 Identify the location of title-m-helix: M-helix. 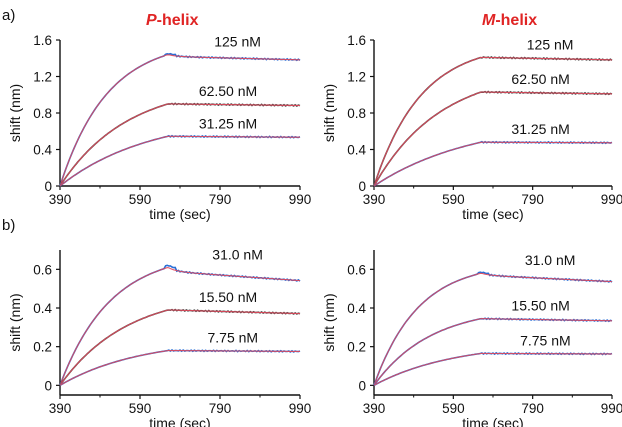
(509, 20).